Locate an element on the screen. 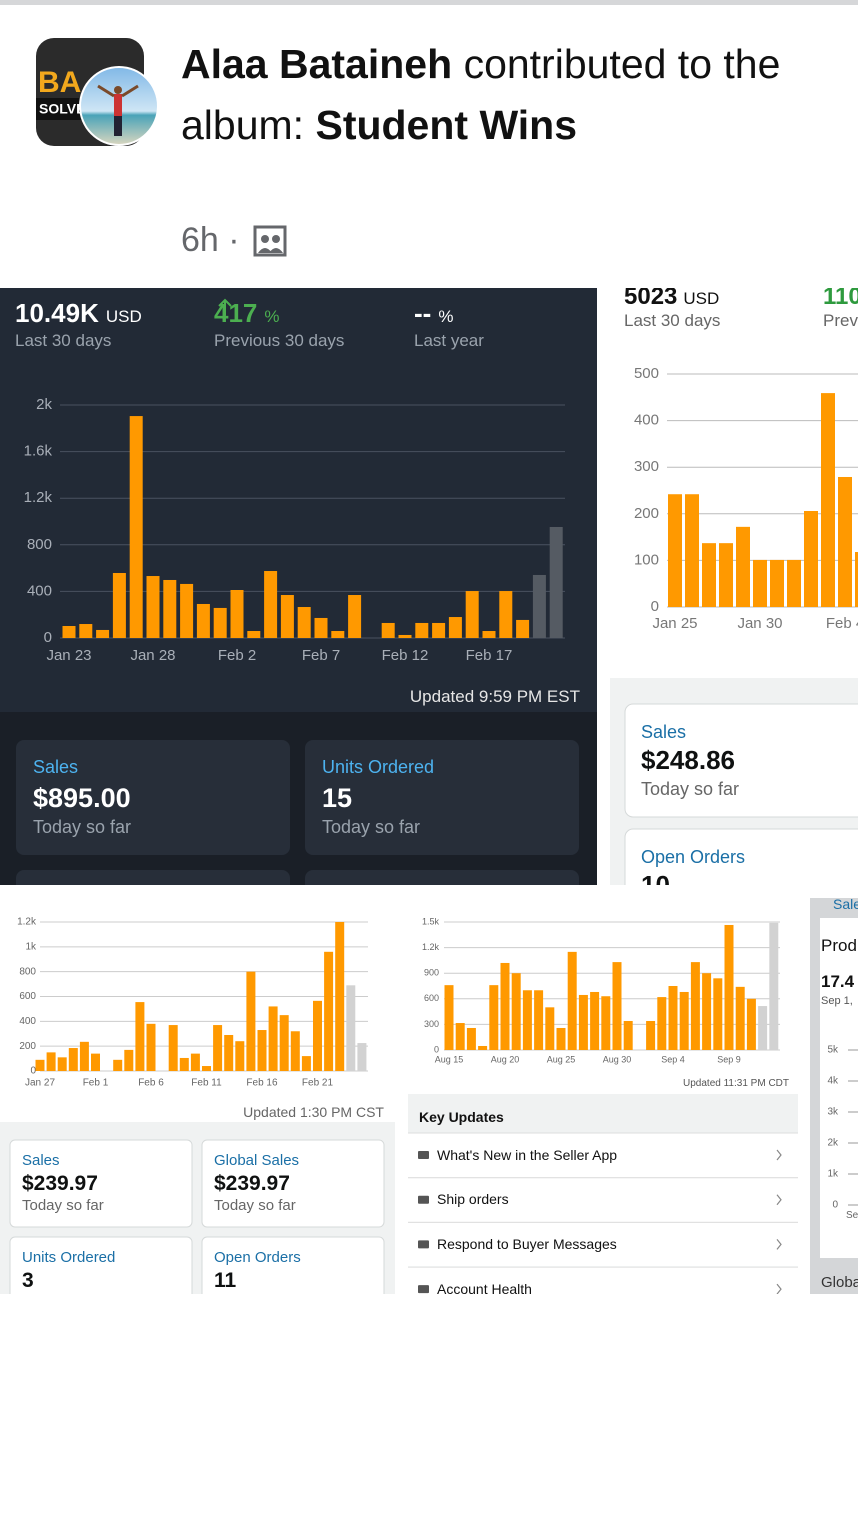 This screenshot has width=858, height=1526. x-tick-label: Jan 27 is located at coordinates (40, 1083).